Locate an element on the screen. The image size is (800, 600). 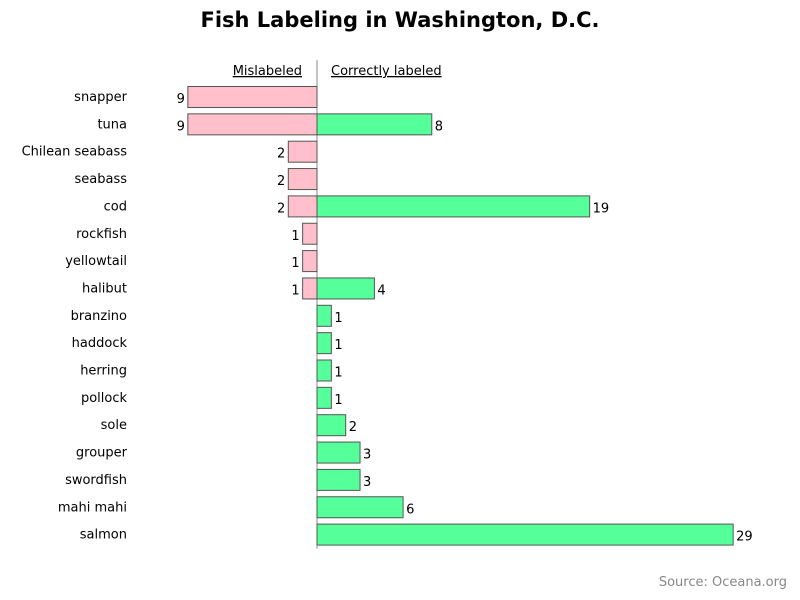
category-label: haddock is located at coordinates (100, 343).